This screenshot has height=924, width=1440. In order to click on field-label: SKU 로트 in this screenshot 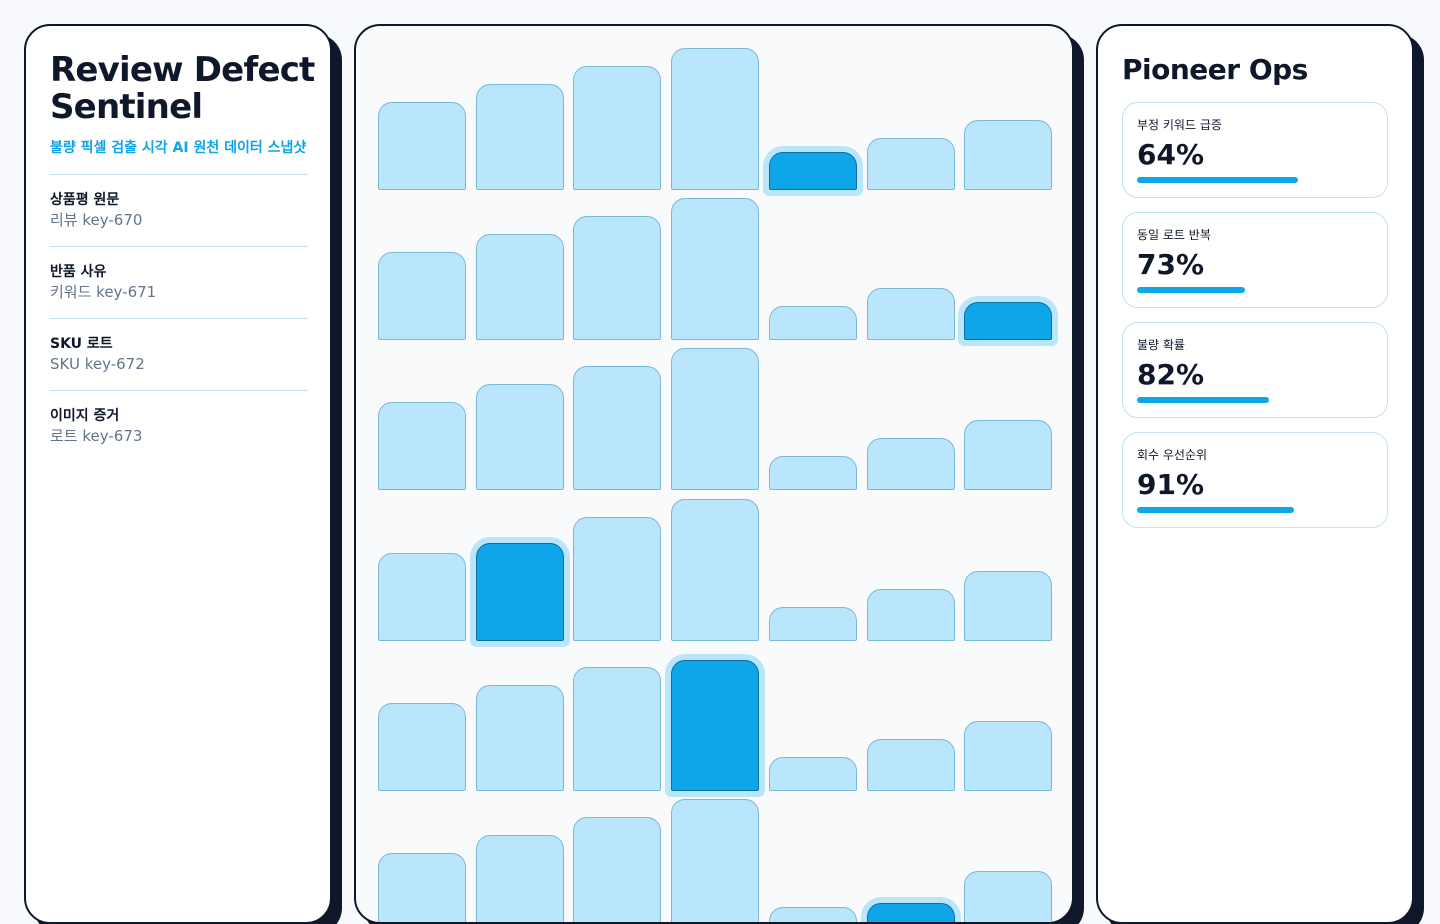, I will do `click(81, 344)`.